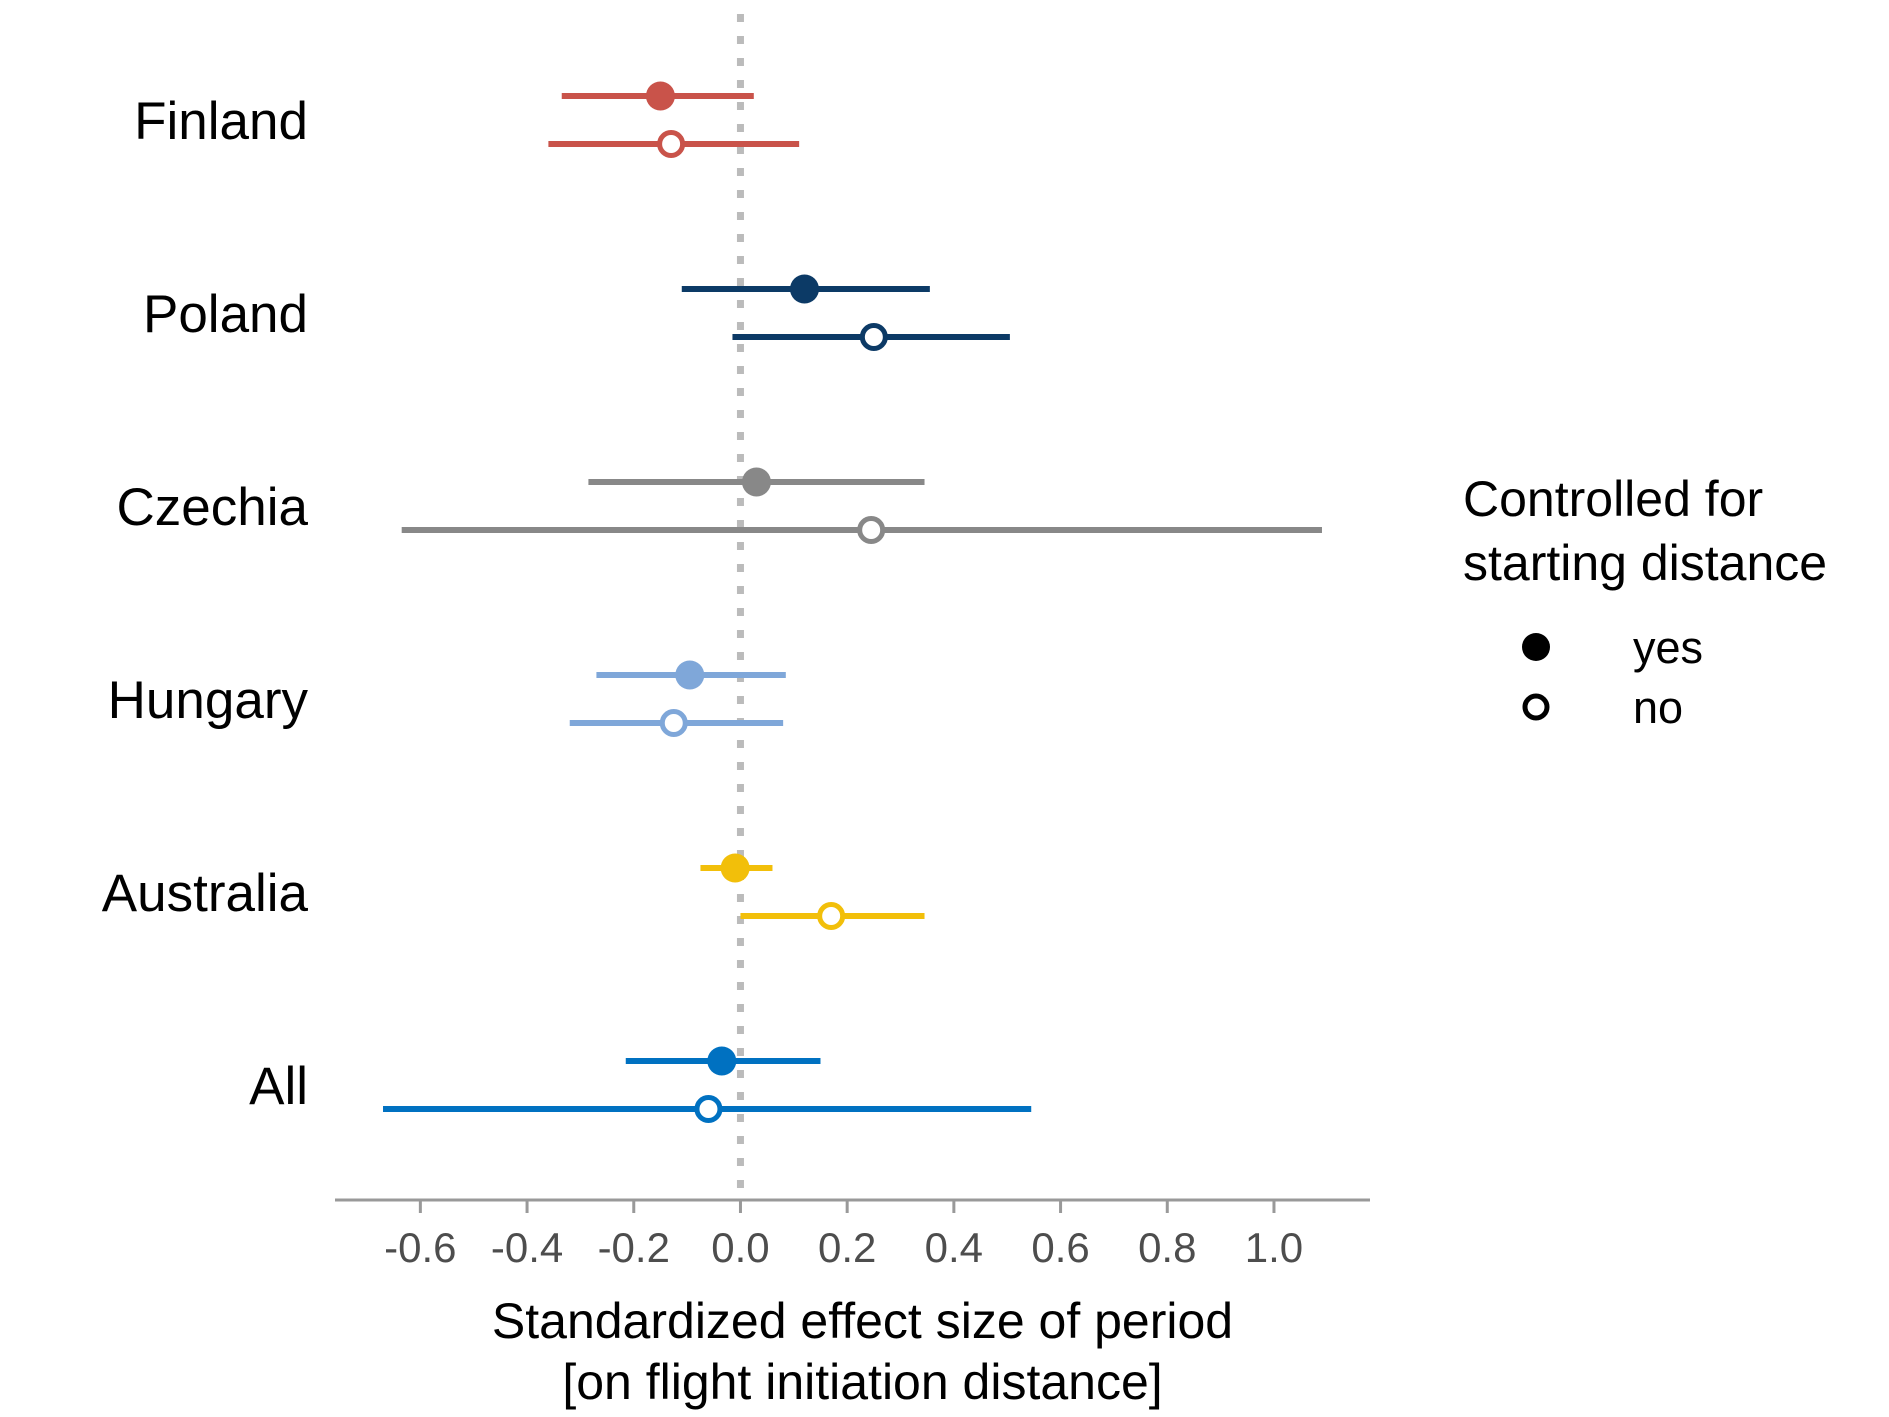 The width and height of the screenshot is (1889, 1417). Describe the element at coordinates (873, 337) in the screenshot. I see `point-poland-no` at that location.